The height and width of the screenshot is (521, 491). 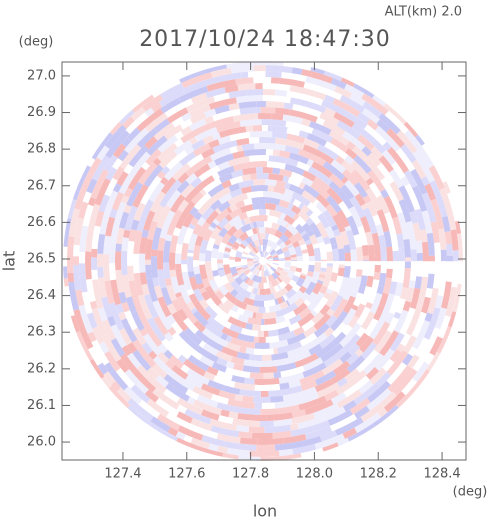 I want to click on y-unit: (deg), so click(x=36, y=42).